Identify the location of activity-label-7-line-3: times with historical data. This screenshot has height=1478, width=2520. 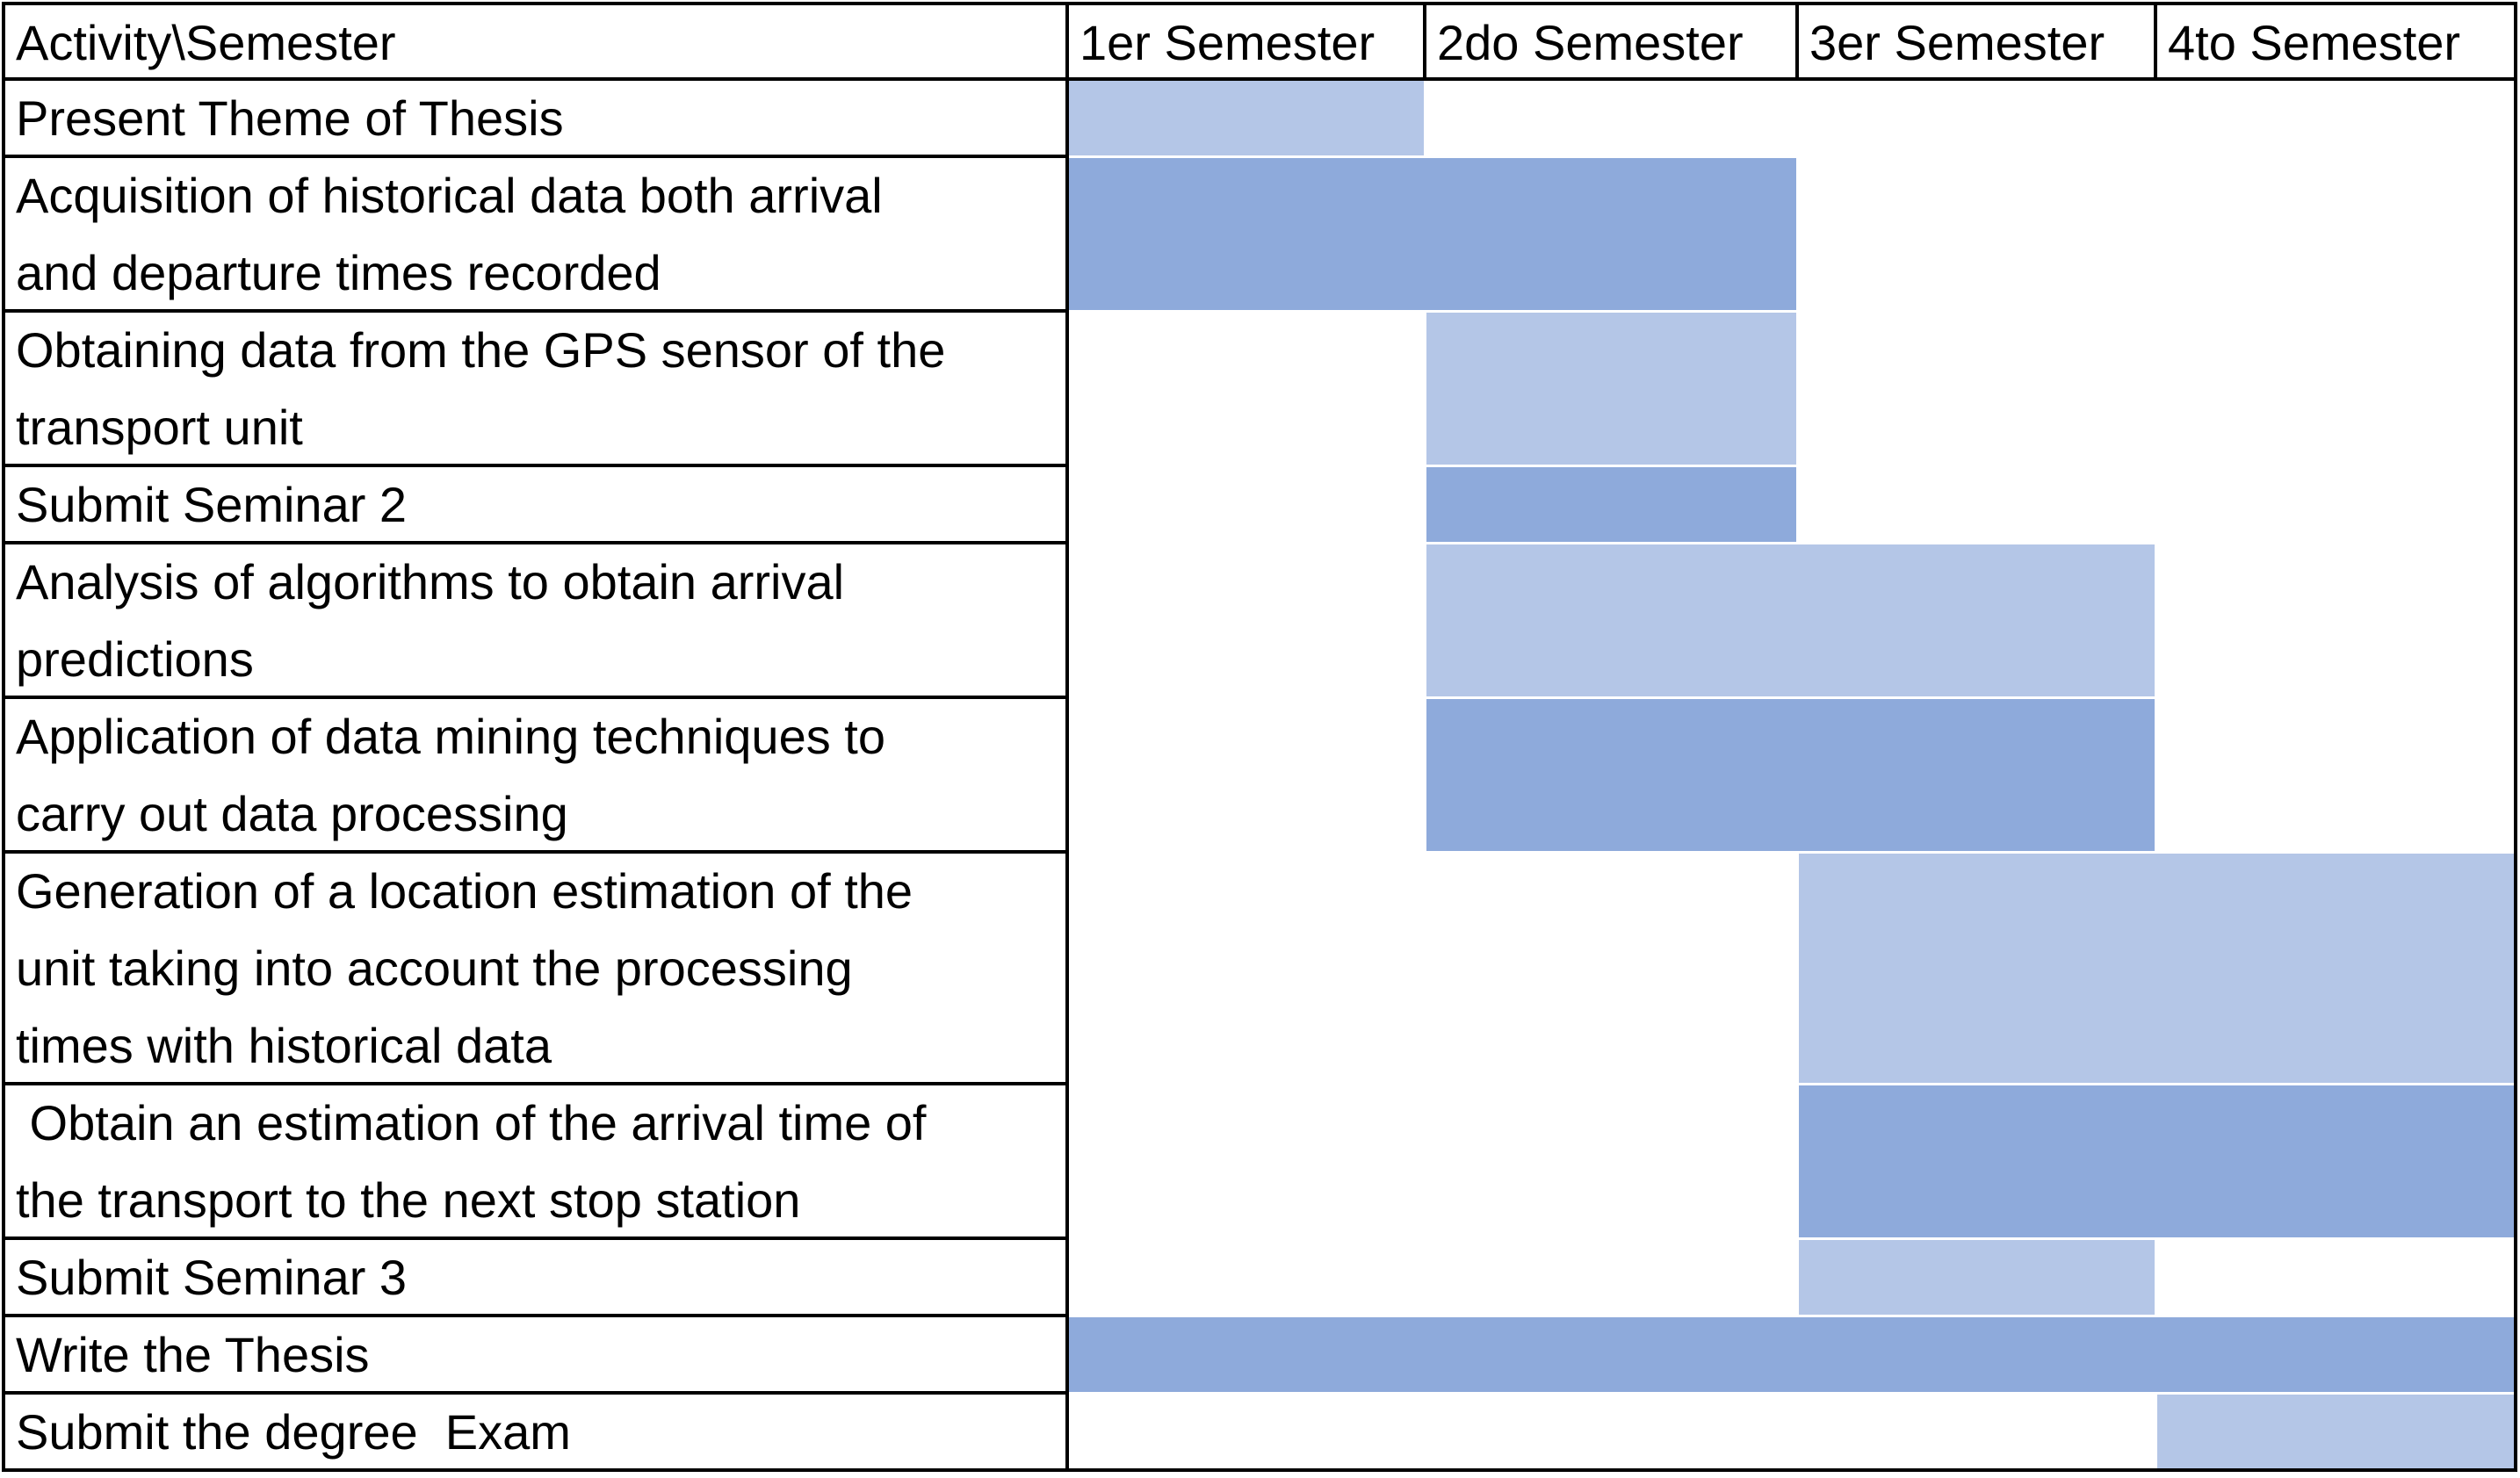
(284, 1045).